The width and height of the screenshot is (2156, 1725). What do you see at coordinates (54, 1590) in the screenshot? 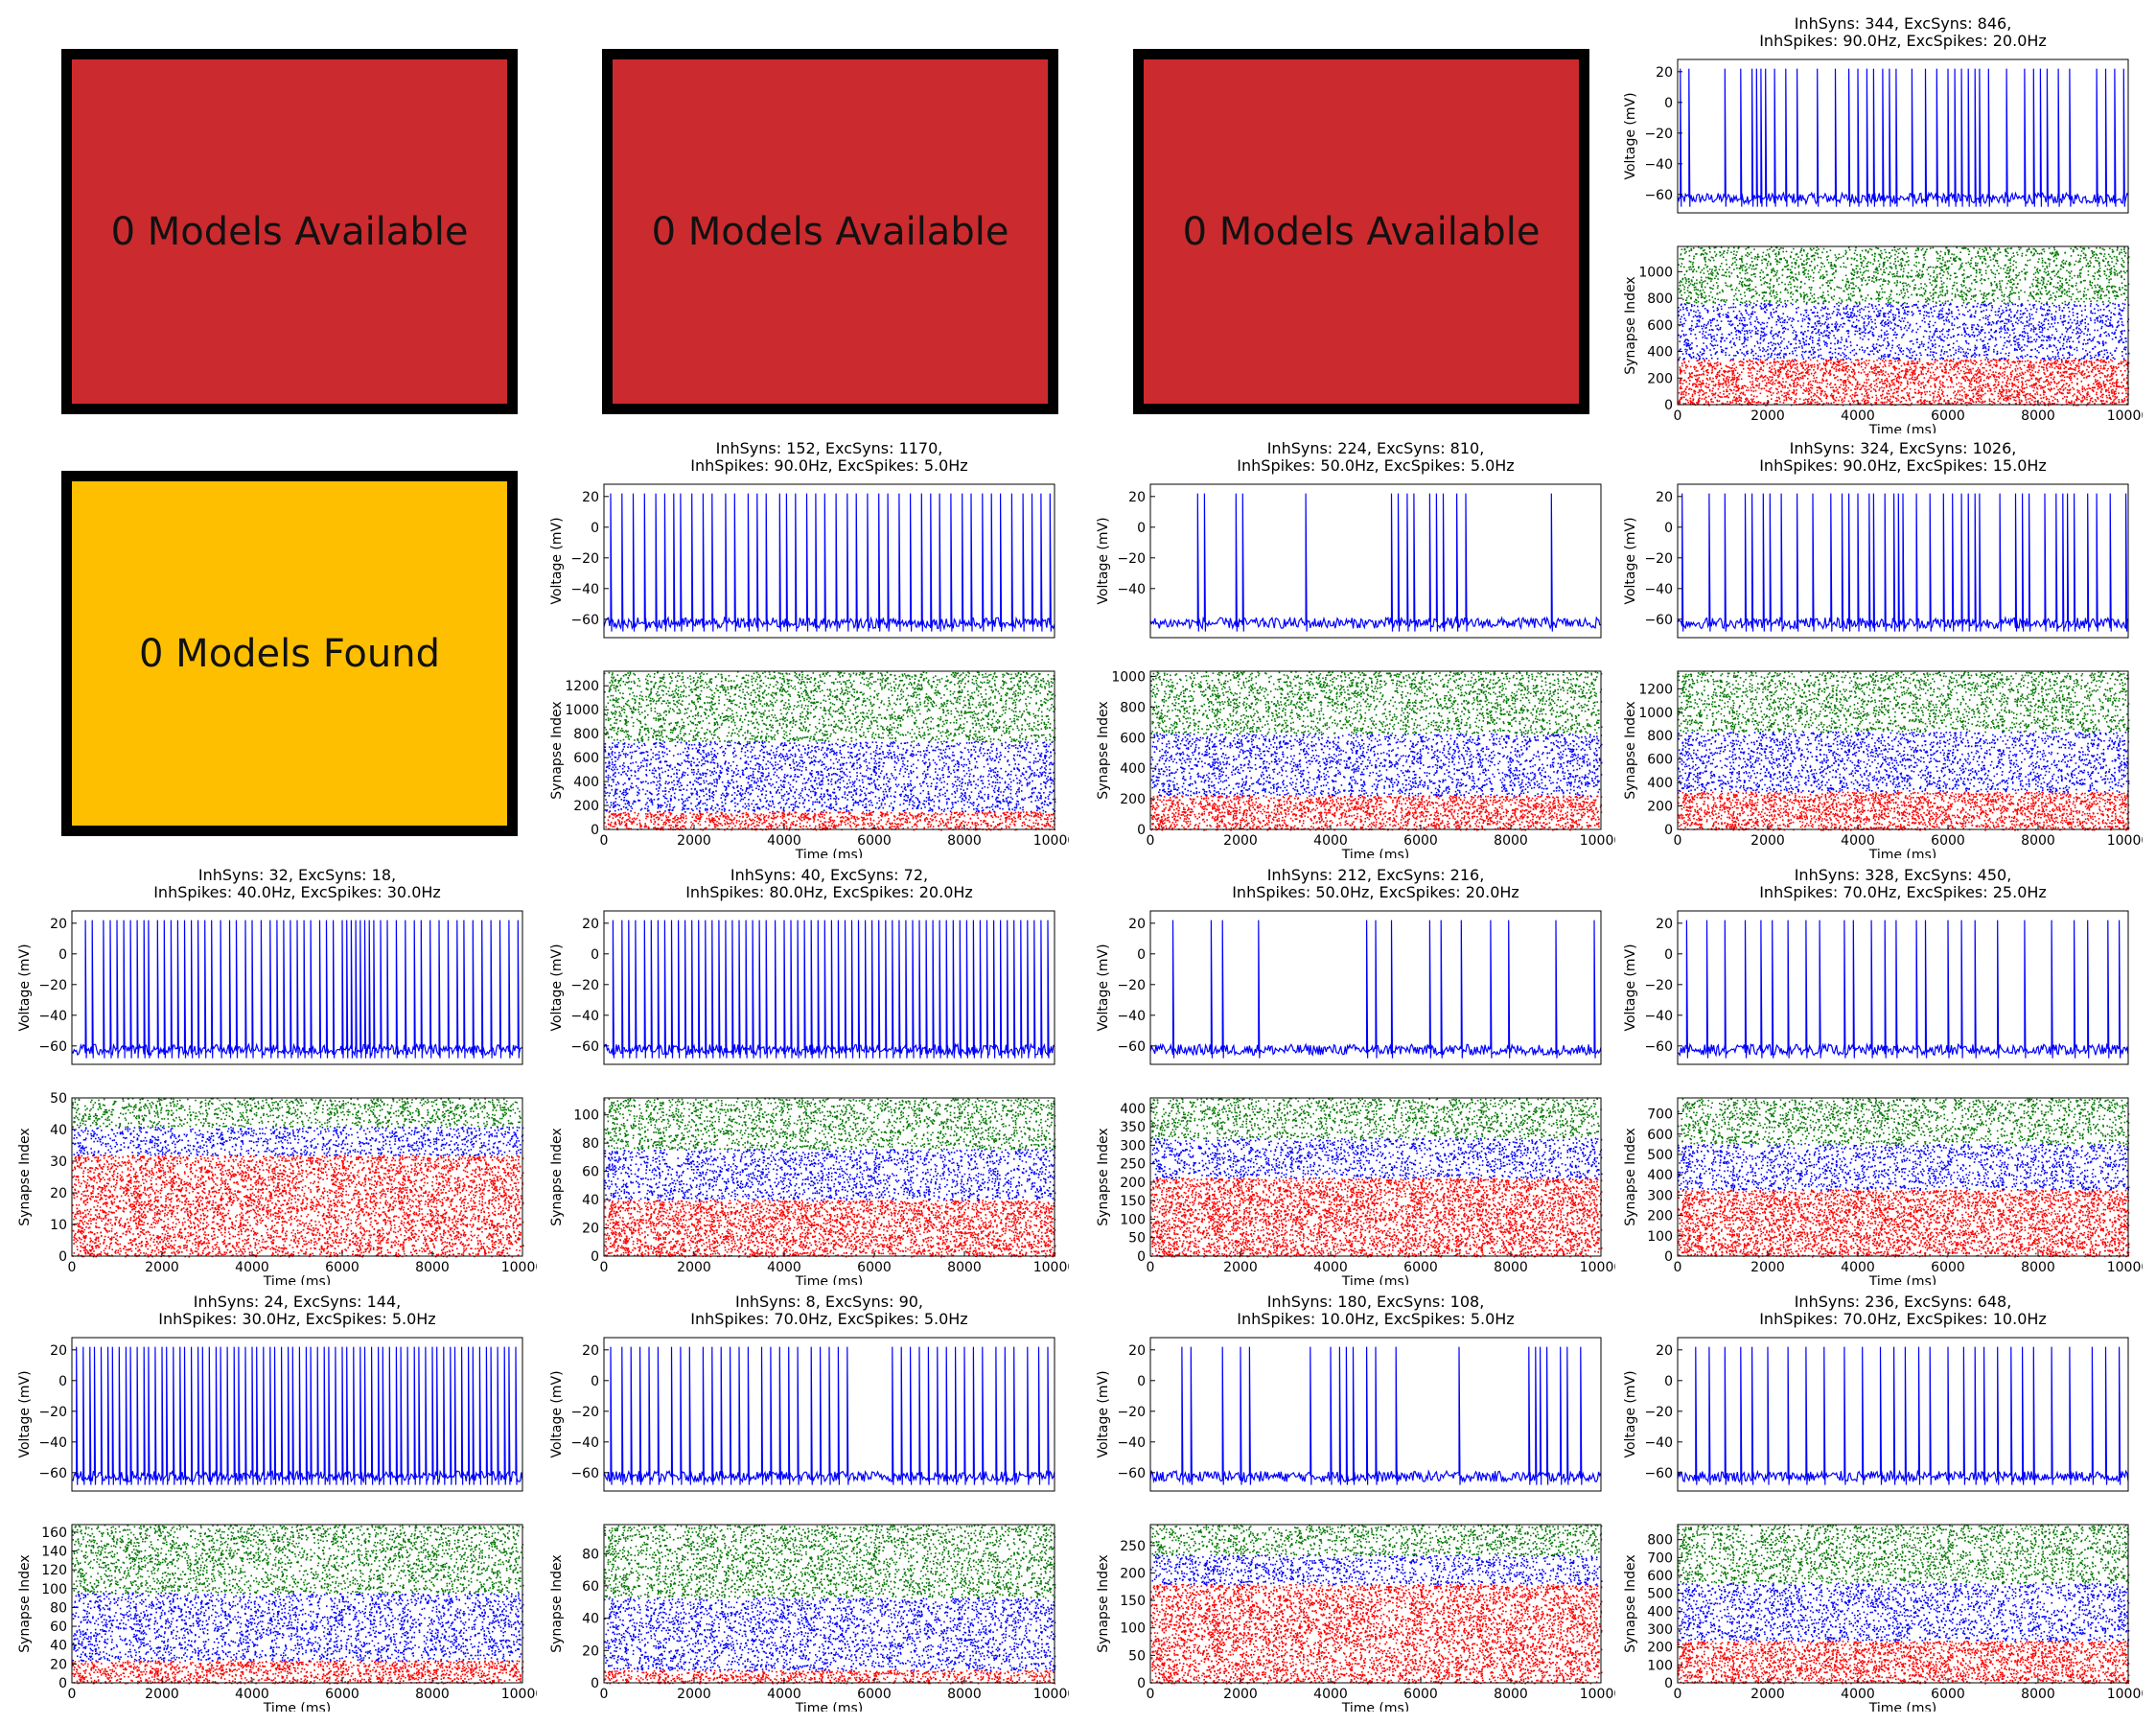
I see `raster-ytick-label: 100` at bounding box center [54, 1590].